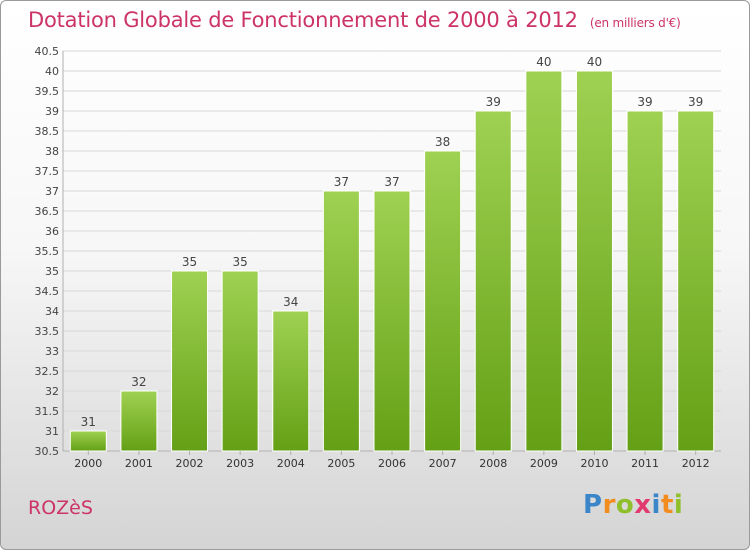 The height and width of the screenshot is (550, 750). What do you see at coordinates (47, 131) in the screenshot?
I see `y-tick-label: 38.5` at bounding box center [47, 131].